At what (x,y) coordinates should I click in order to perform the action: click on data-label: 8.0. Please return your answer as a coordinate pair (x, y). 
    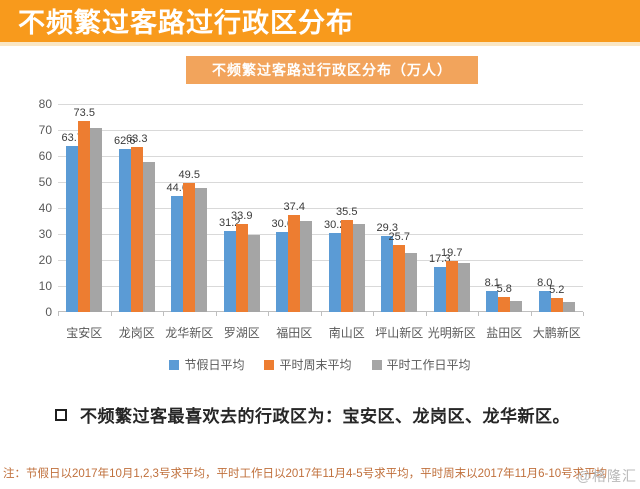
    Looking at the image, I should click on (545, 283).